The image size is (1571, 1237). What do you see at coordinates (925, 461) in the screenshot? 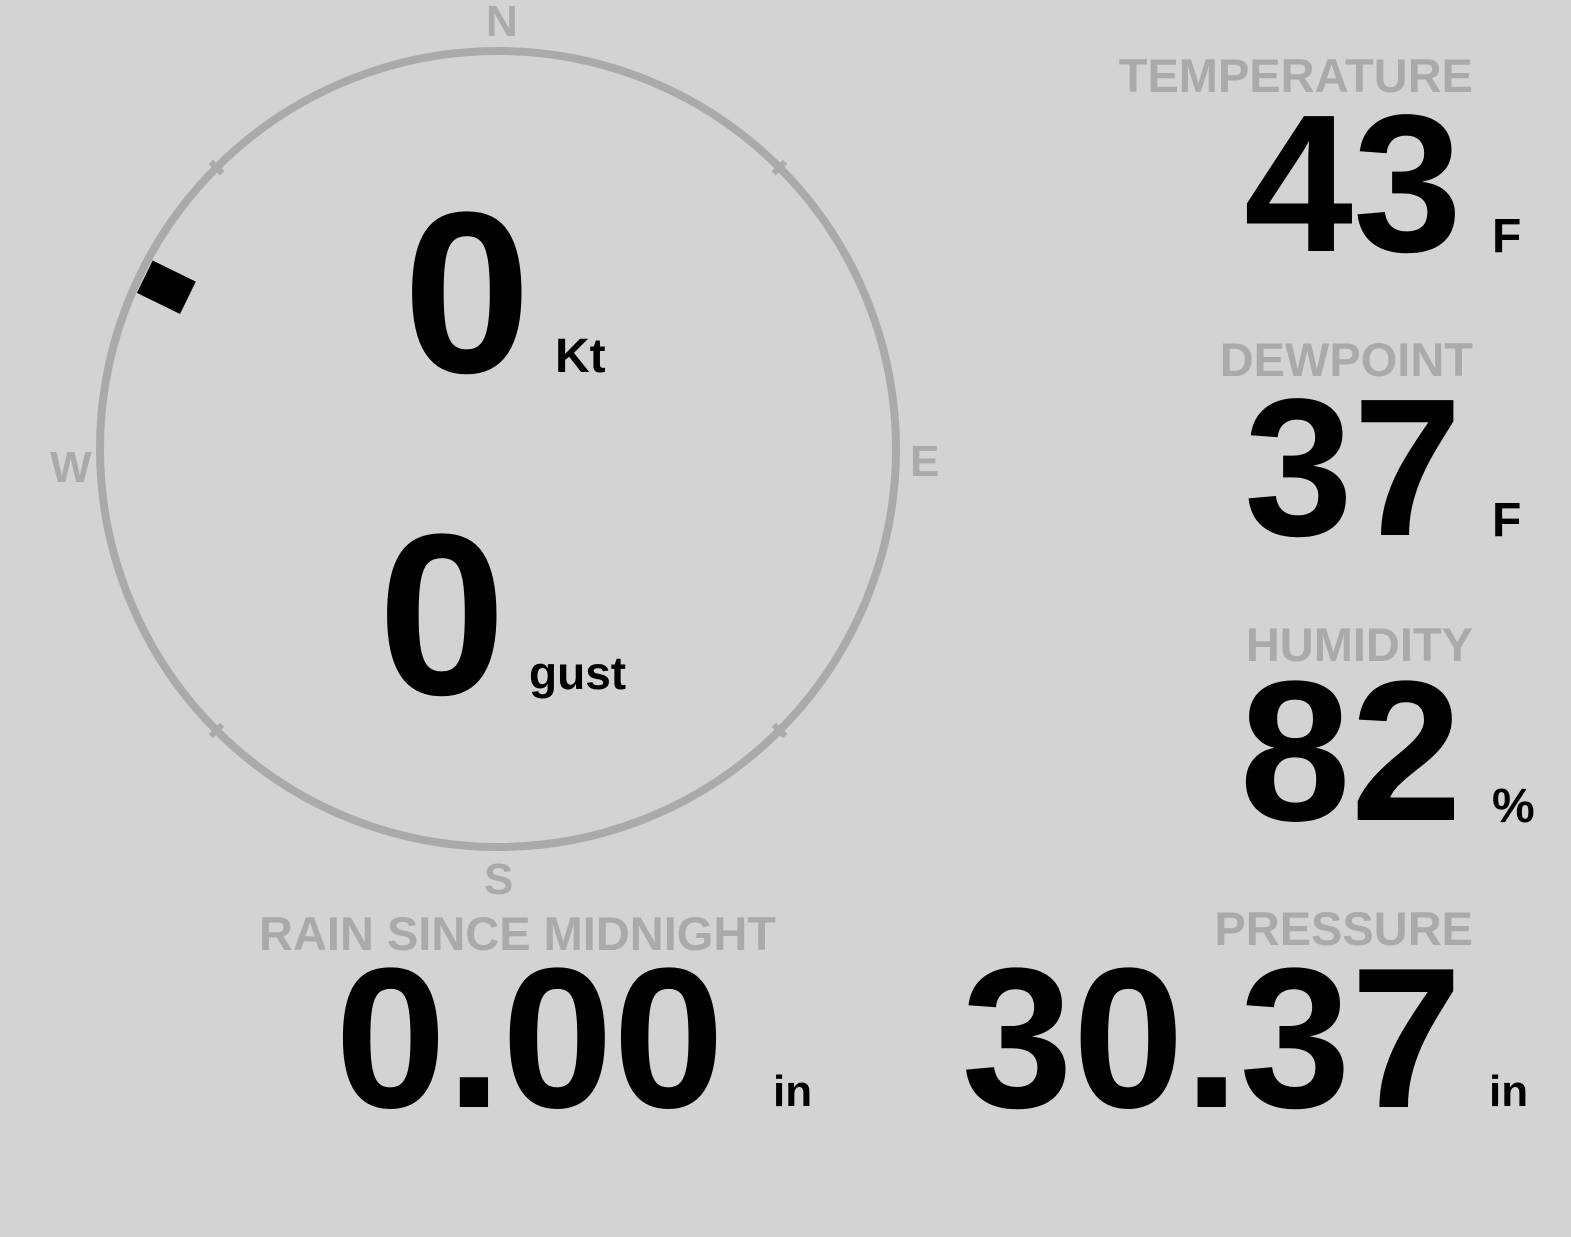
I see `compass-east-label: E` at bounding box center [925, 461].